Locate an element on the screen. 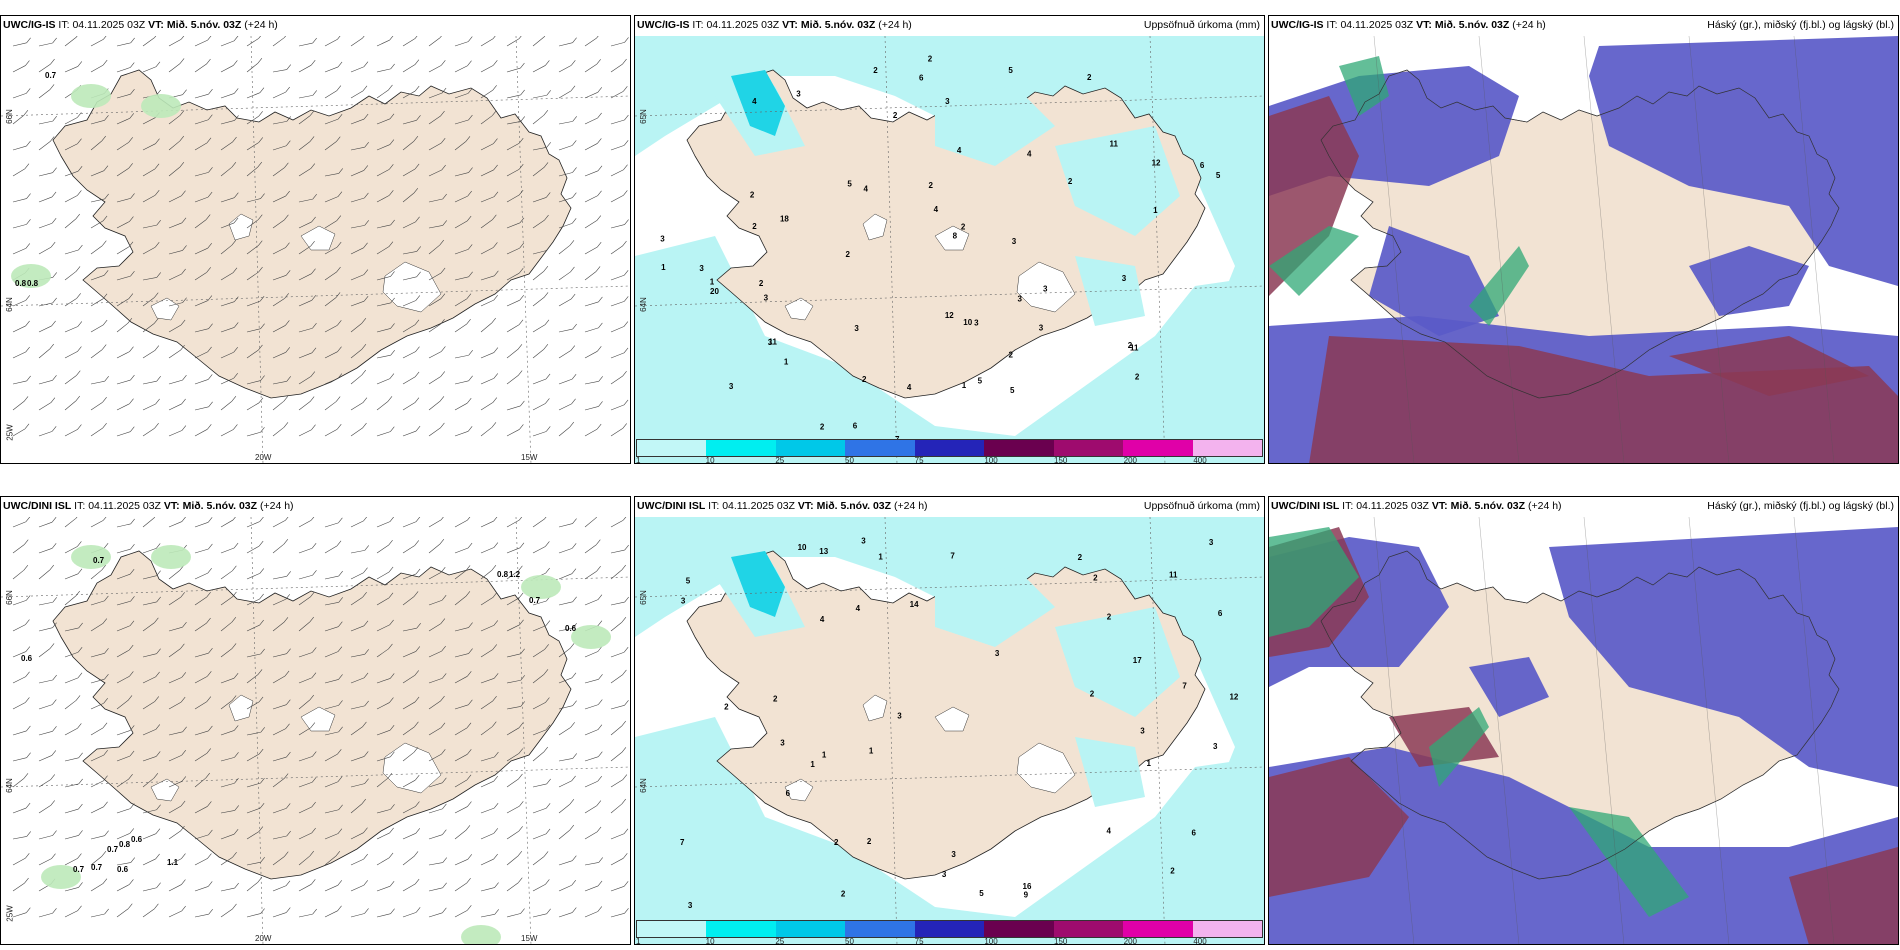 This screenshot has height=950, width=1900. value-label: 7 is located at coordinates (952, 556).